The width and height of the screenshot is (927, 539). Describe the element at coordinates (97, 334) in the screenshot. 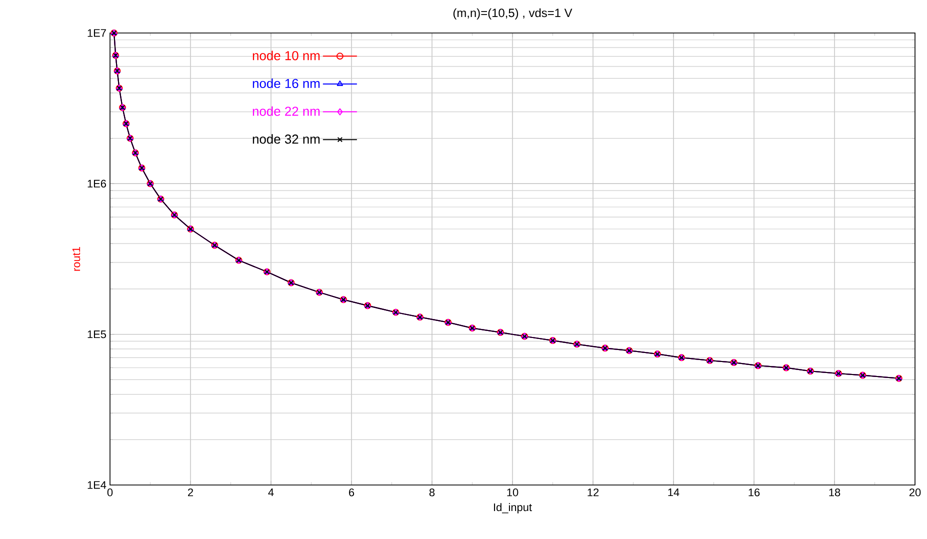

I see `y-tick-label: 1E5` at that location.